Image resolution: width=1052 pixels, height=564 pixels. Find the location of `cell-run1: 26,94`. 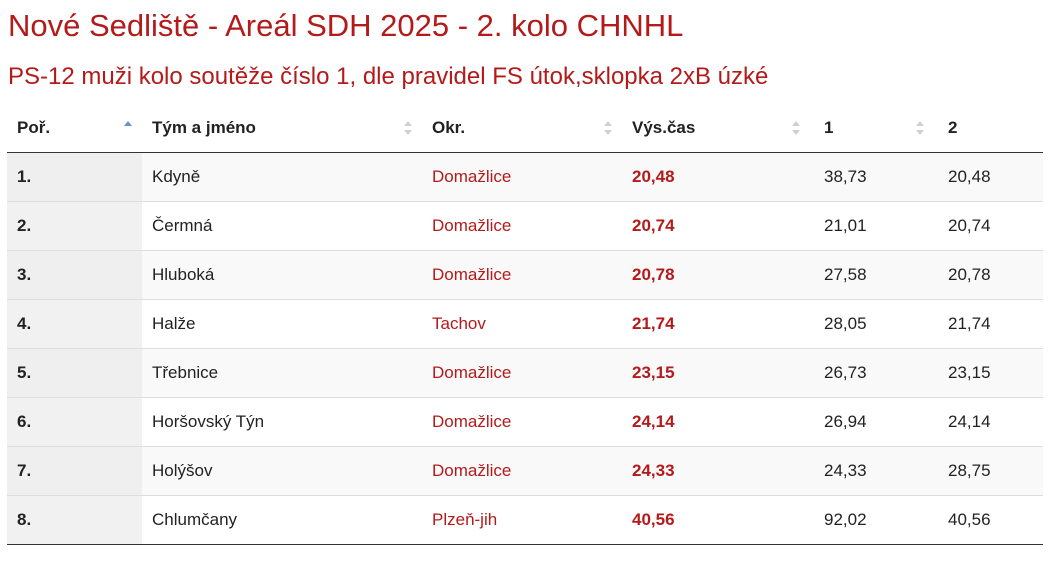

cell-run1: 26,94 is located at coordinates (872, 422).